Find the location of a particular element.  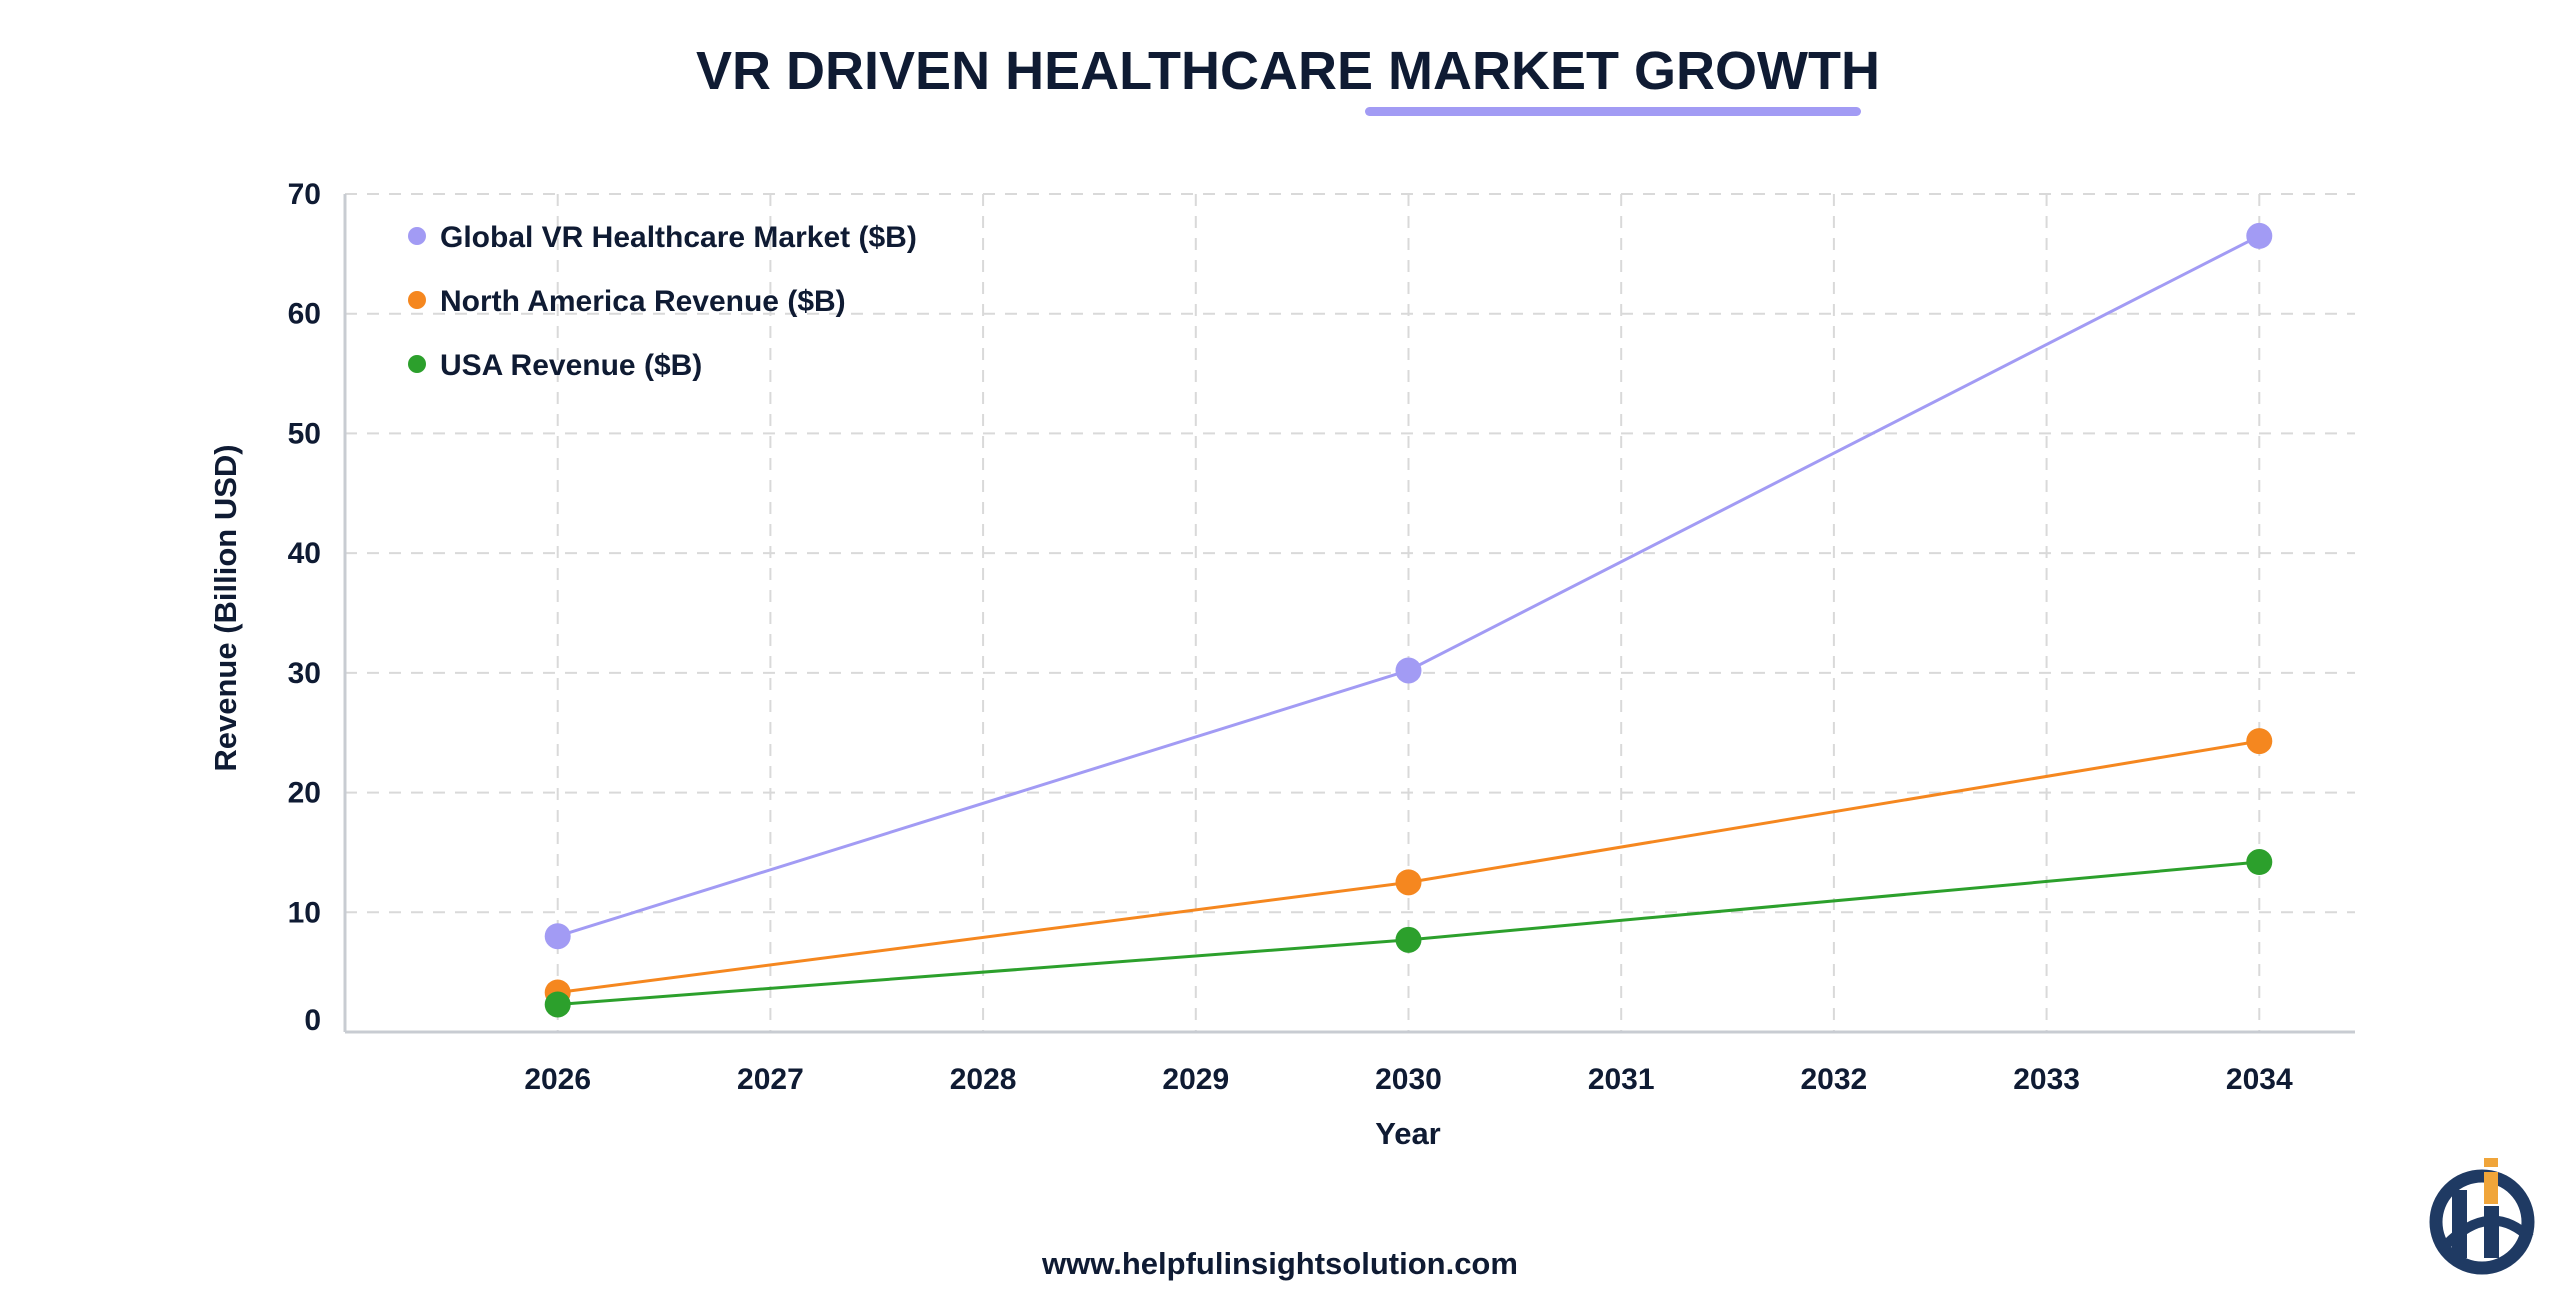

y-tick-label: 30 is located at coordinates (304, 673).